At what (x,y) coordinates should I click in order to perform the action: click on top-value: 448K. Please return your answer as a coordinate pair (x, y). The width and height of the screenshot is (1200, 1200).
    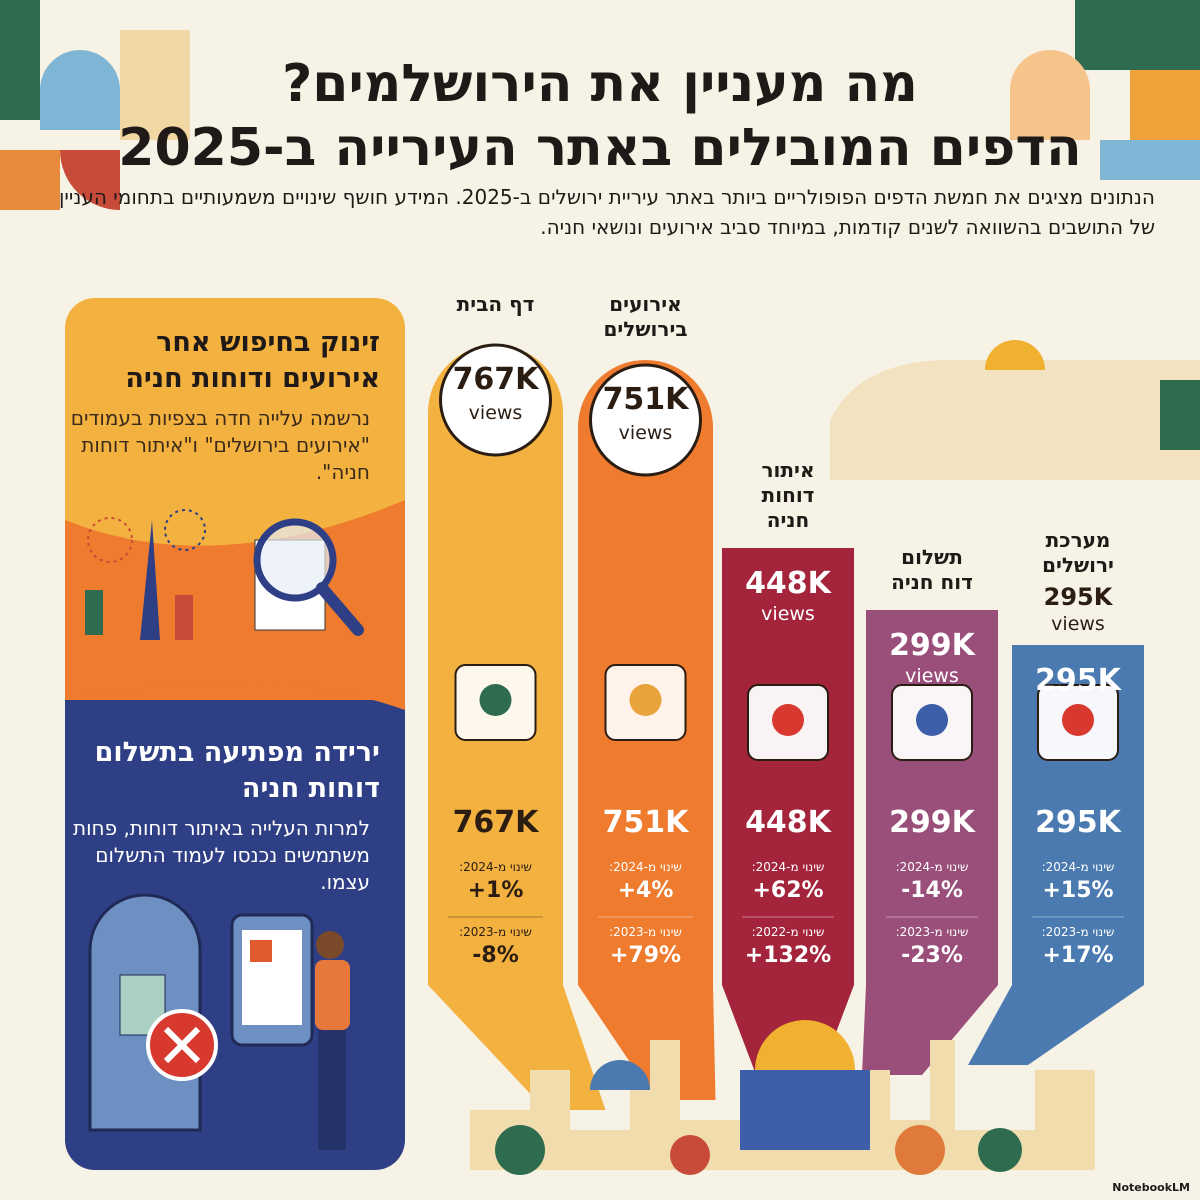
    Looking at the image, I should click on (788, 583).